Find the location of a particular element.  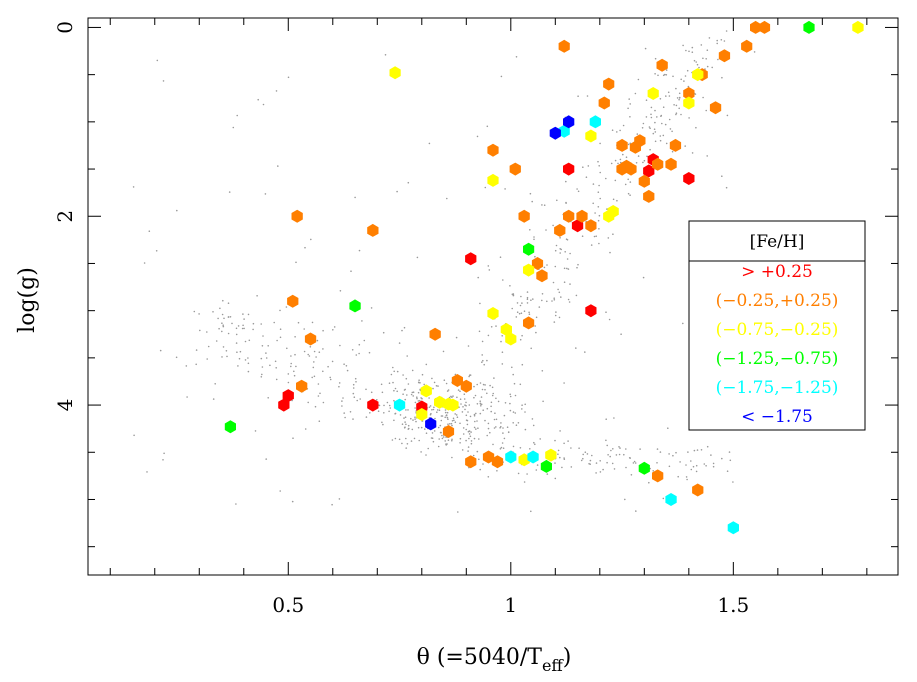

legend-entry: (−1.25,−0.75) is located at coordinates (777, 359).